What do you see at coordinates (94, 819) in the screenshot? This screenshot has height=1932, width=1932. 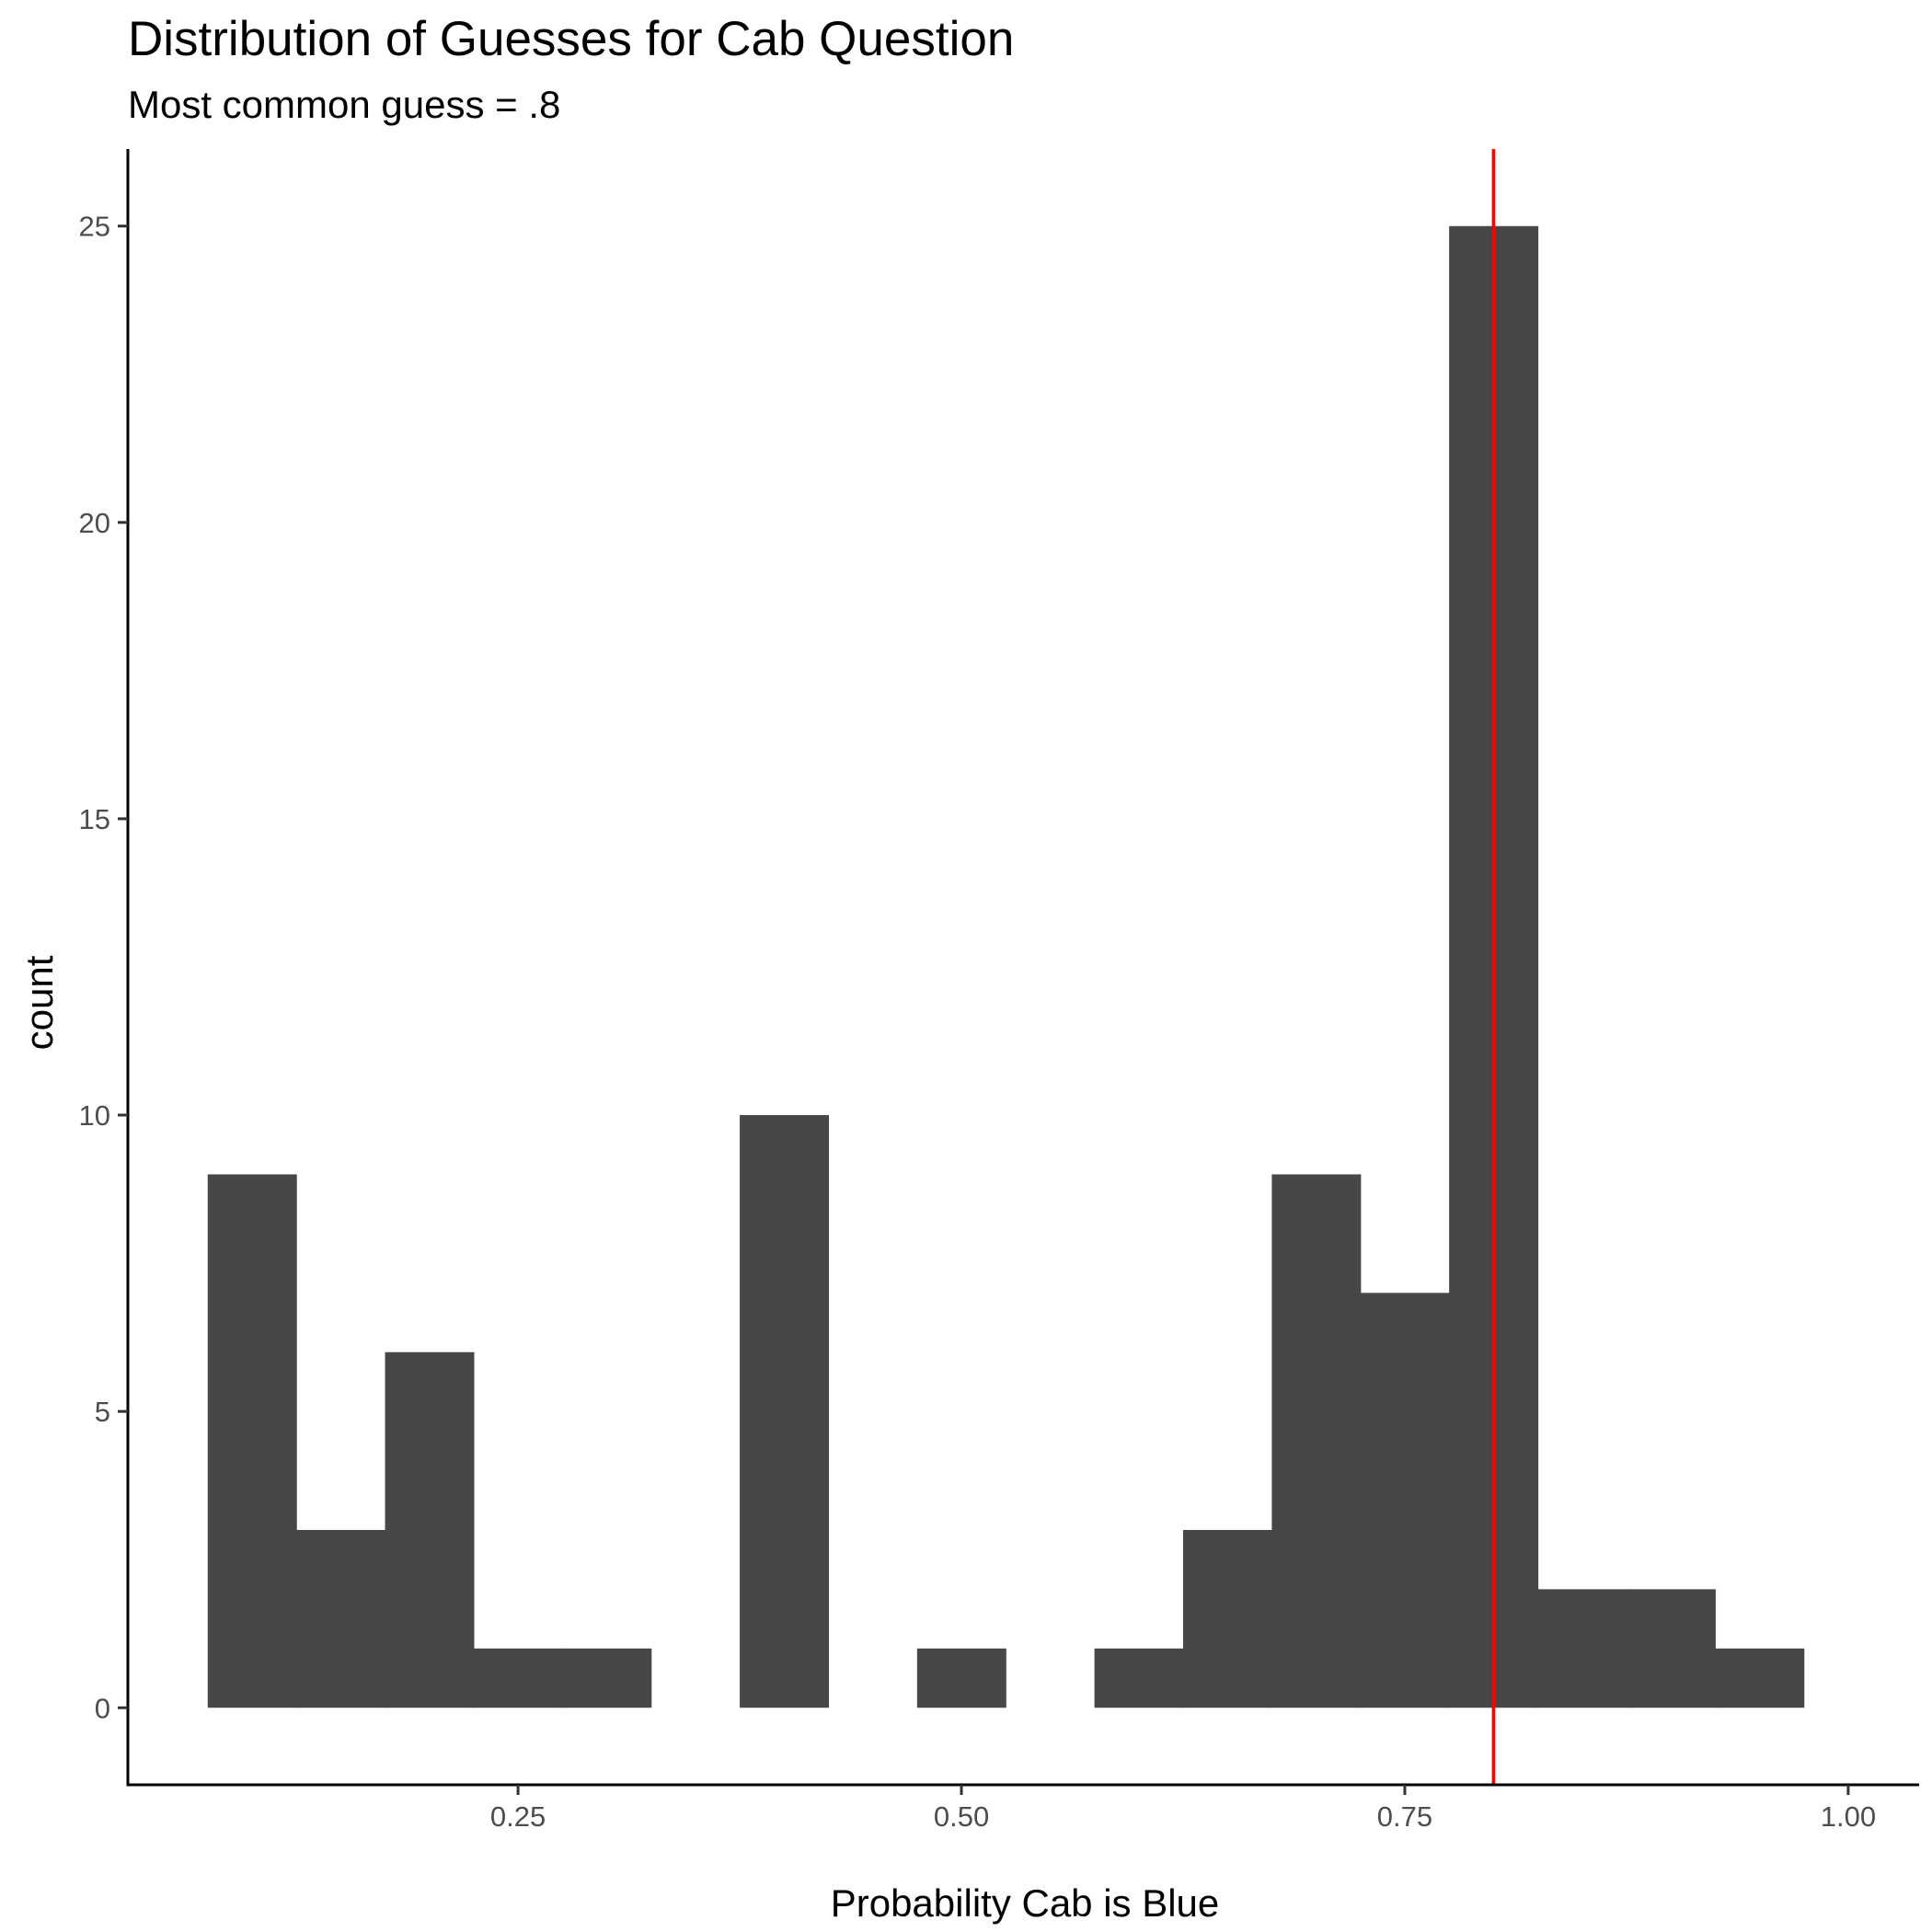 I see `y-tick-label: 15` at bounding box center [94, 819].